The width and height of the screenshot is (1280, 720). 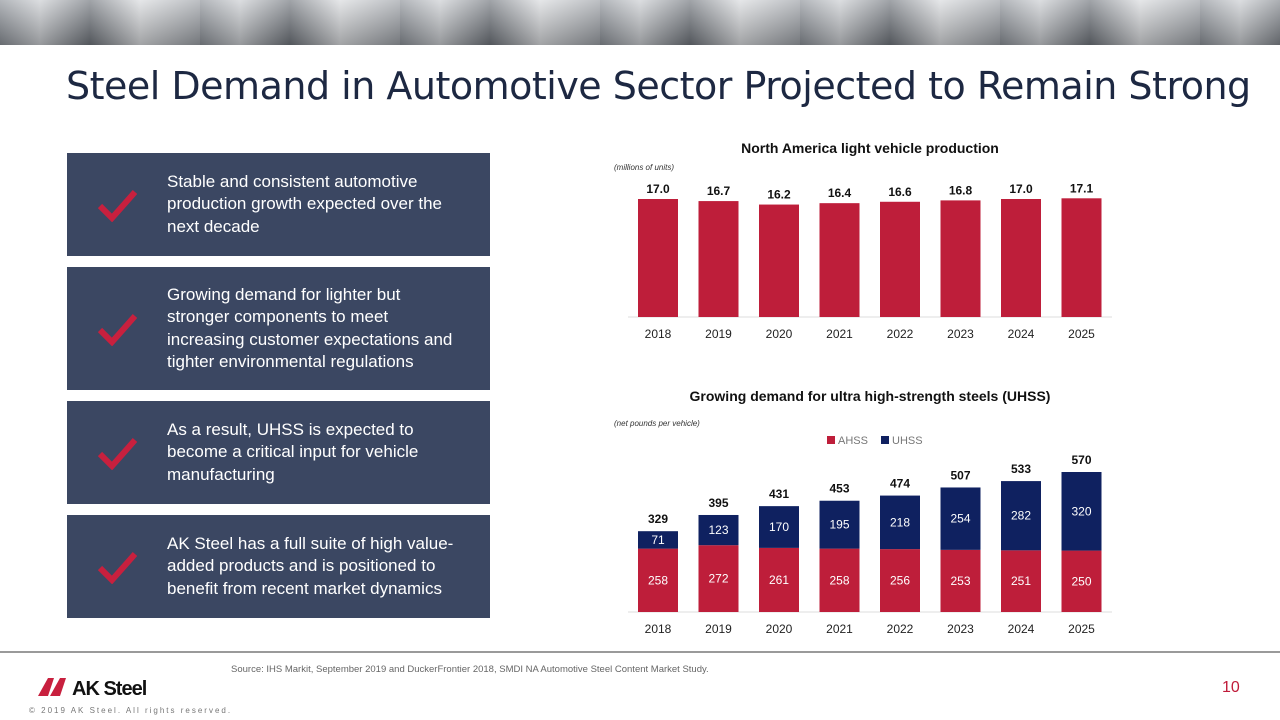 I want to click on total-label: 570, so click(x=1081, y=460).